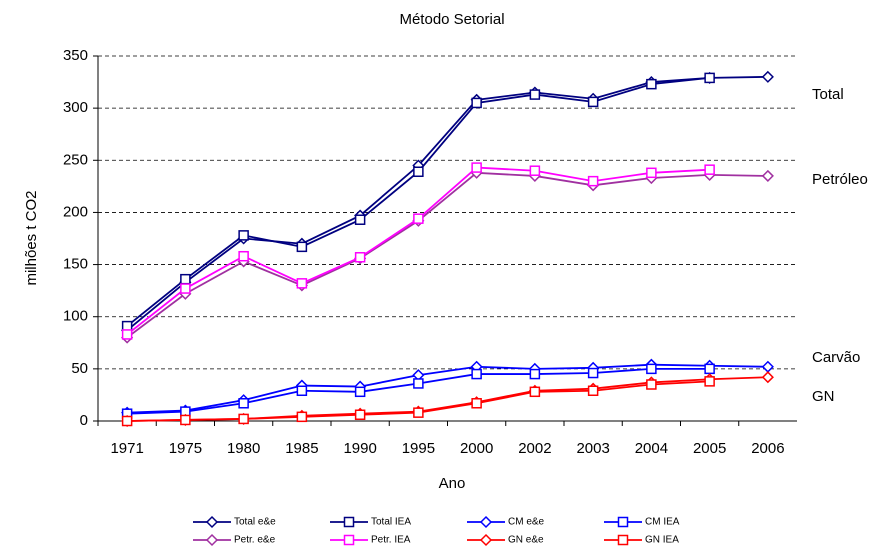 This screenshot has width=885, height=548. I want to click on x-tick-label: 2002, so click(534, 448).